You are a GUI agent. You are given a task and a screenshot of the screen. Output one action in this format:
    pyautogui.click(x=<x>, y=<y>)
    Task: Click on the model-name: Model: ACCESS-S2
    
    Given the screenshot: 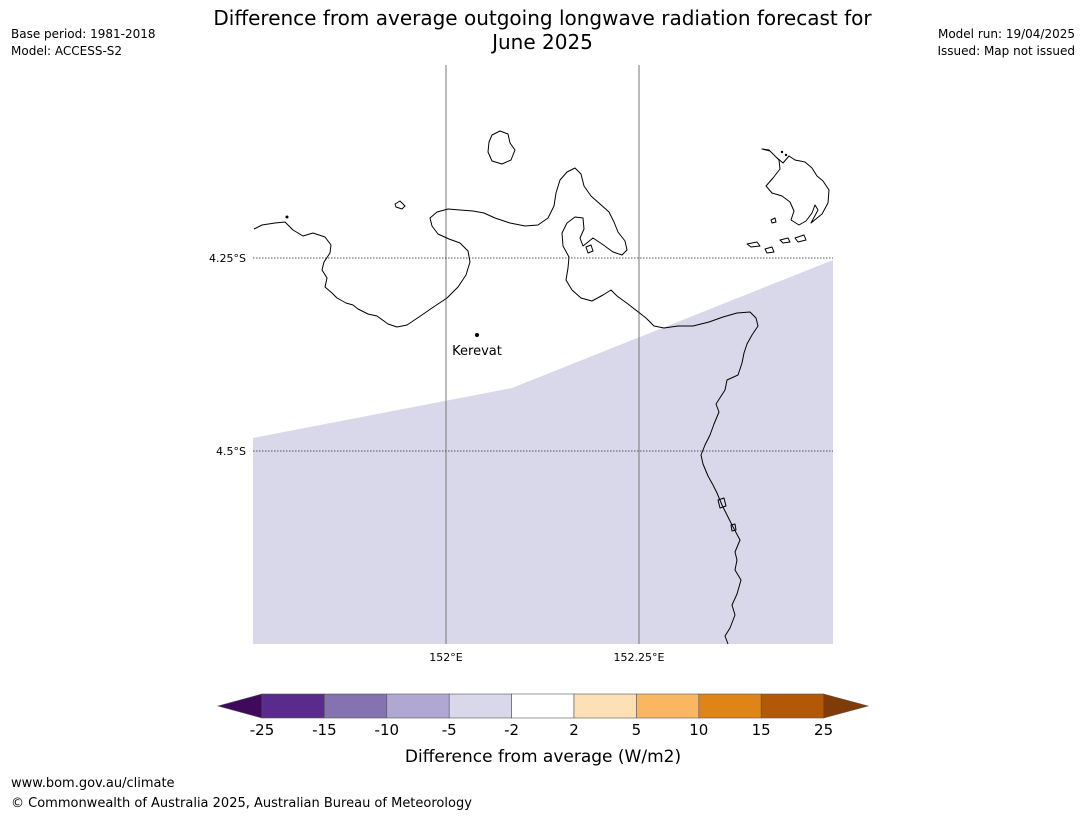 What is the action you would take?
    pyautogui.click(x=67, y=51)
    